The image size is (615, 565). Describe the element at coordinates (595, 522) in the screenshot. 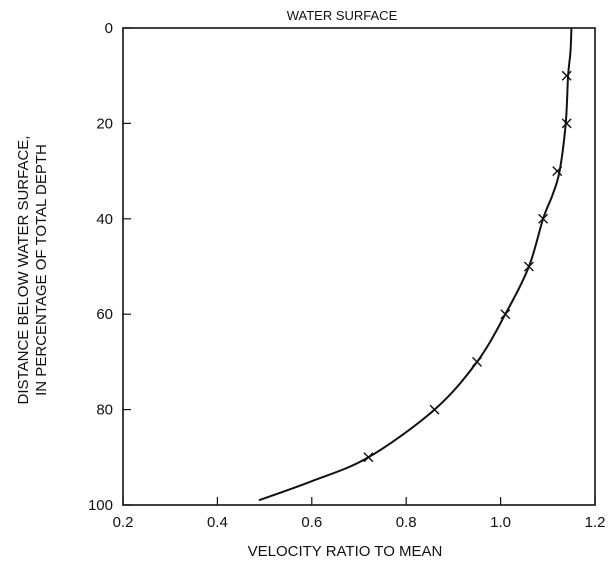

I see `x-tick-label: 1.2` at that location.